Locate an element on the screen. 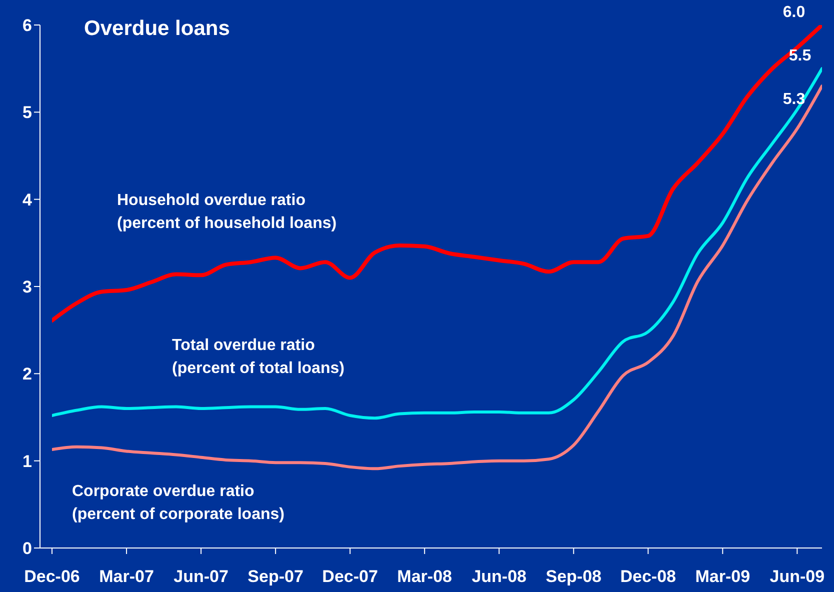 The image size is (834, 592). data-label: 5.5 is located at coordinates (800, 56).